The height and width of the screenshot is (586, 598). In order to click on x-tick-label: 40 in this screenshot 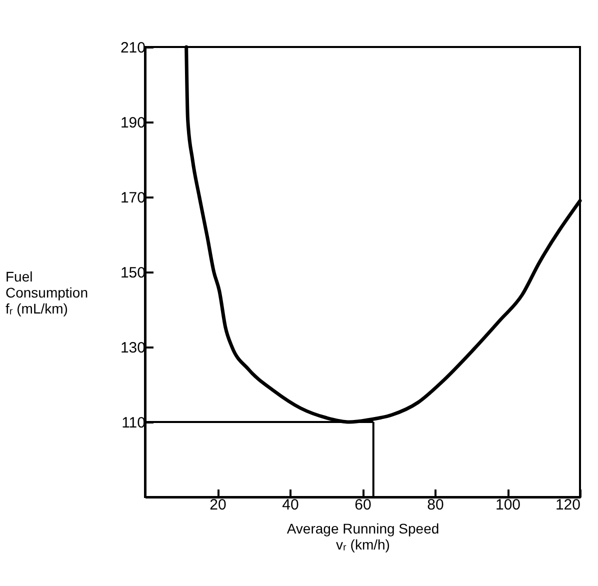, I will do `click(290, 505)`.